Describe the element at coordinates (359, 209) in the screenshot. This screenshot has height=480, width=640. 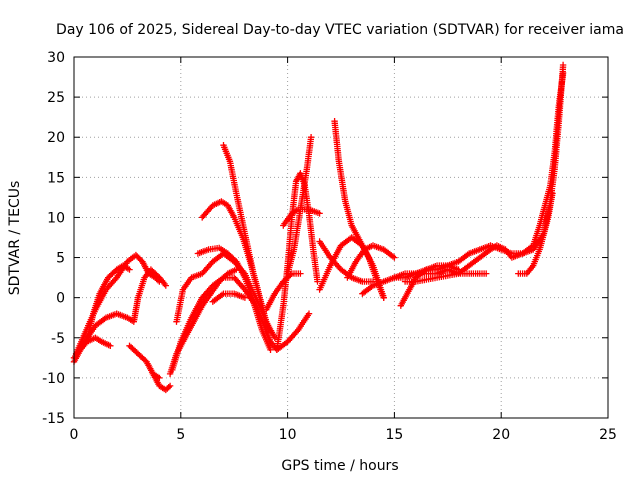
I see `series-sat-t` at that location.